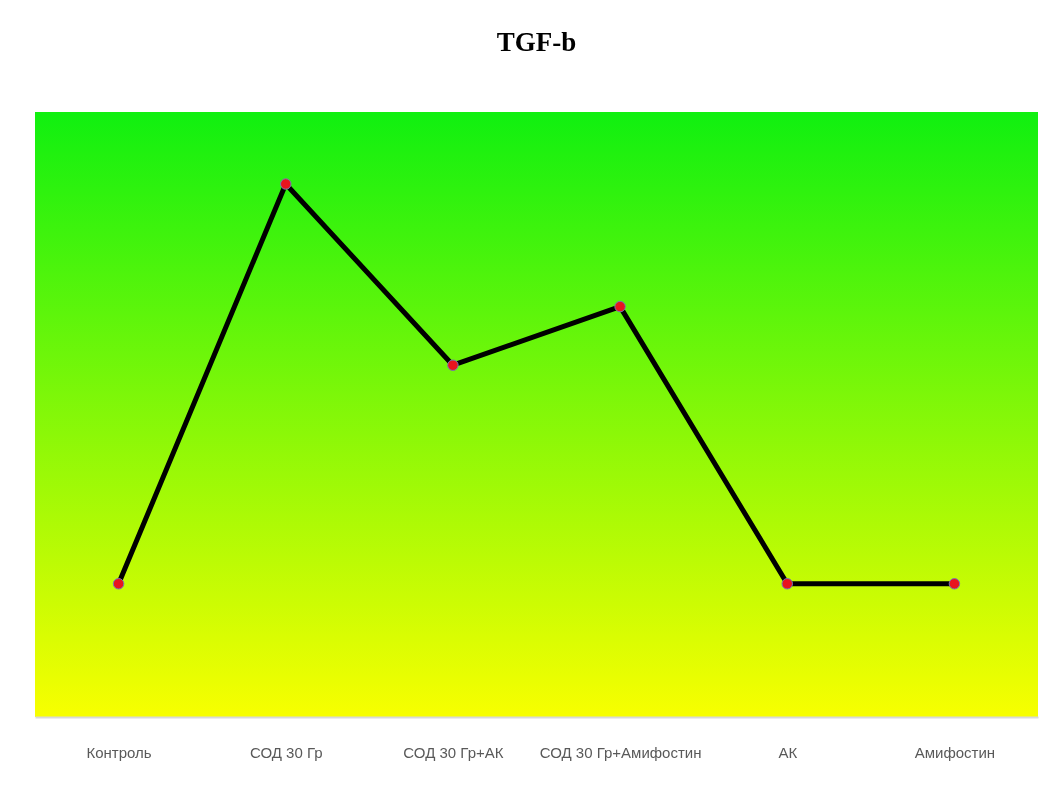 This screenshot has width=1060, height=812. What do you see at coordinates (119, 752) in the screenshot?
I see `x-tick-label: Контроль` at bounding box center [119, 752].